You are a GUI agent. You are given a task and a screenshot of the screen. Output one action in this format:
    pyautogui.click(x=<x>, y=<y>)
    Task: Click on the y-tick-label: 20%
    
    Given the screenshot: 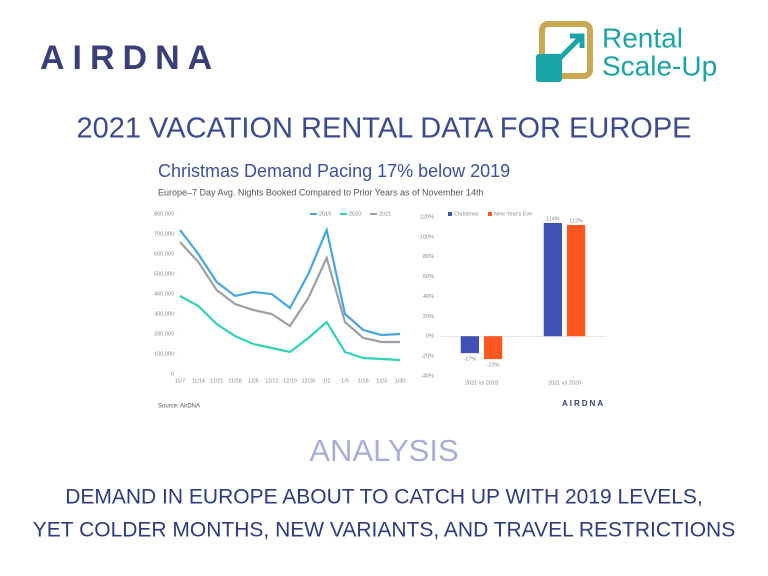 What is the action you would take?
    pyautogui.click(x=428, y=317)
    